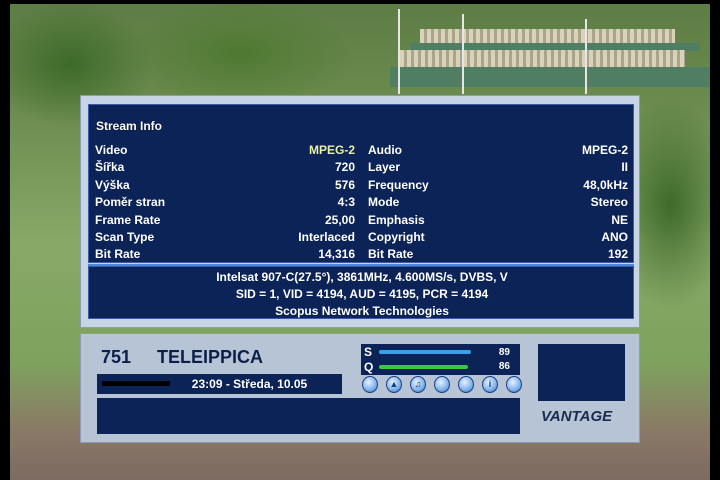  What do you see at coordinates (344, 167) in the screenshot?
I see `video-value: 720` at bounding box center [344, 167].